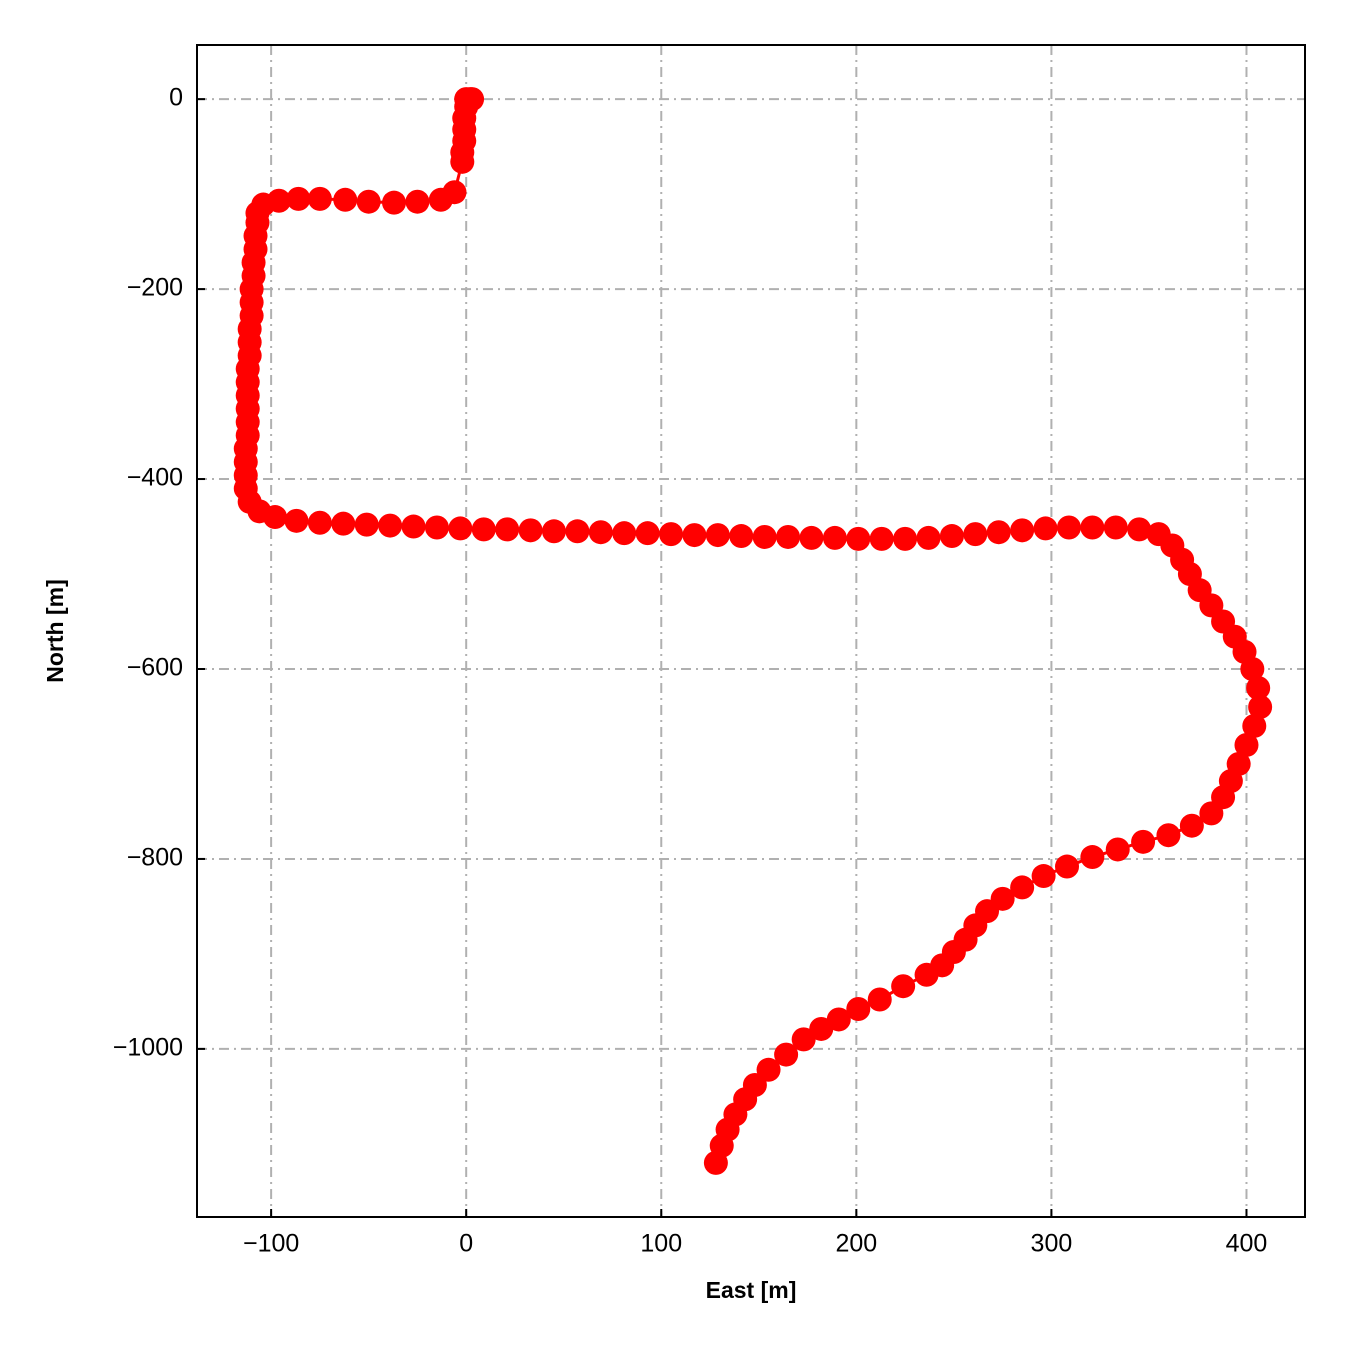  I want to click on y-tick-label: −200, so click(155, 288).